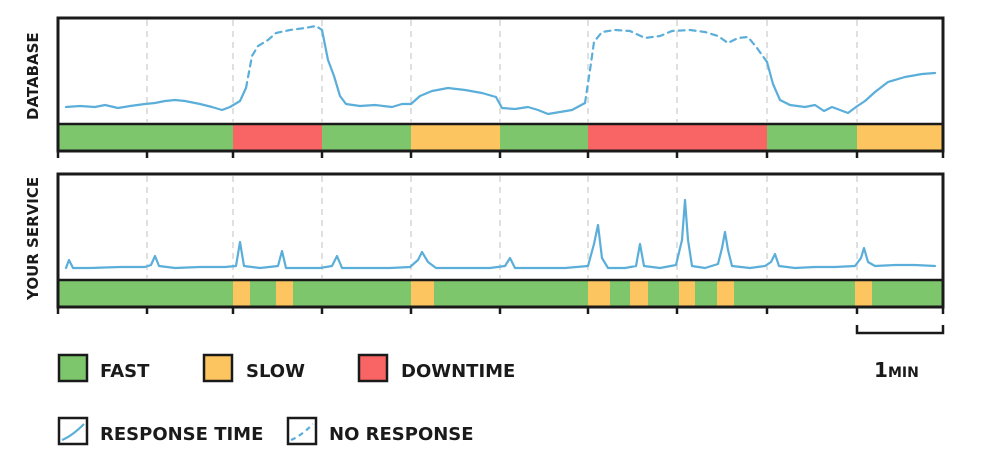 The width and height of the screenshot is (1000, 461). What do you see at coordinates (33, 239) in the screenshot?
I see `service-label: YOUR SERVICE` at bounding box center [33, 239].